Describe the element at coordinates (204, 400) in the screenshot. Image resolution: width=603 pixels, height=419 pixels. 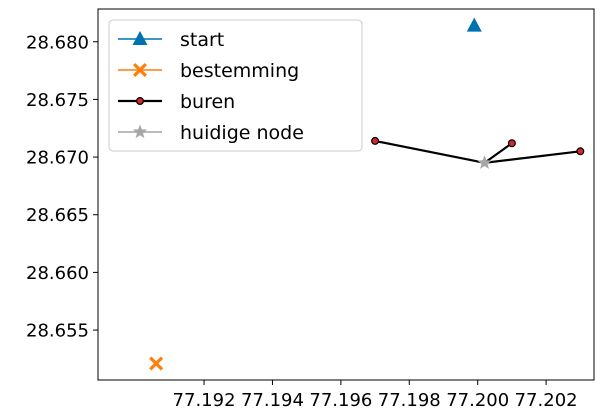
I see `x-tick-label: 77.192` at that location.